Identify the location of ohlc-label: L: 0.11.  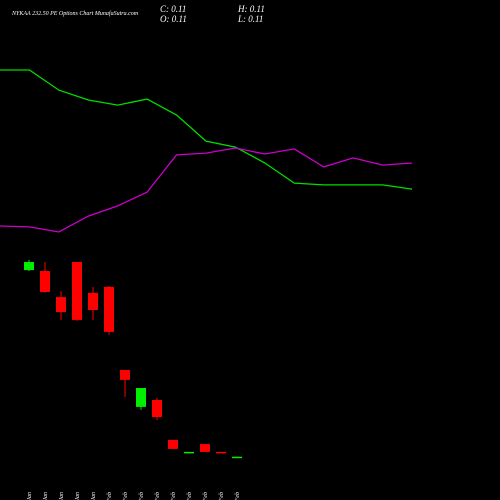
(250, 19).